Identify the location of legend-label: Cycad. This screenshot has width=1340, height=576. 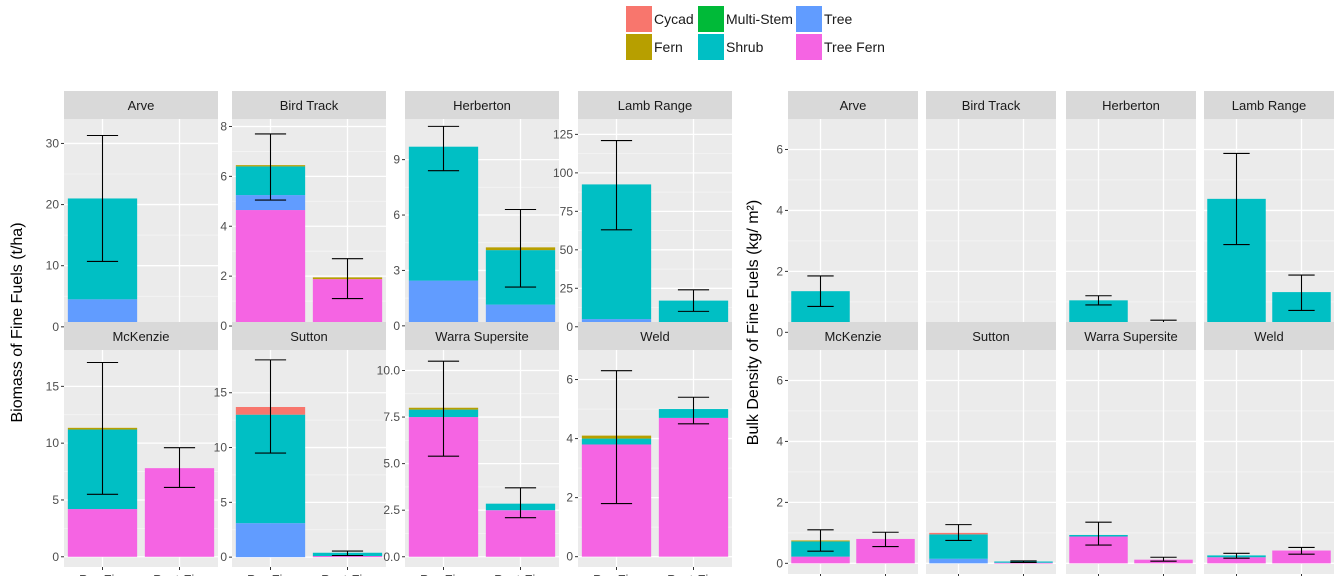
(674, 19).